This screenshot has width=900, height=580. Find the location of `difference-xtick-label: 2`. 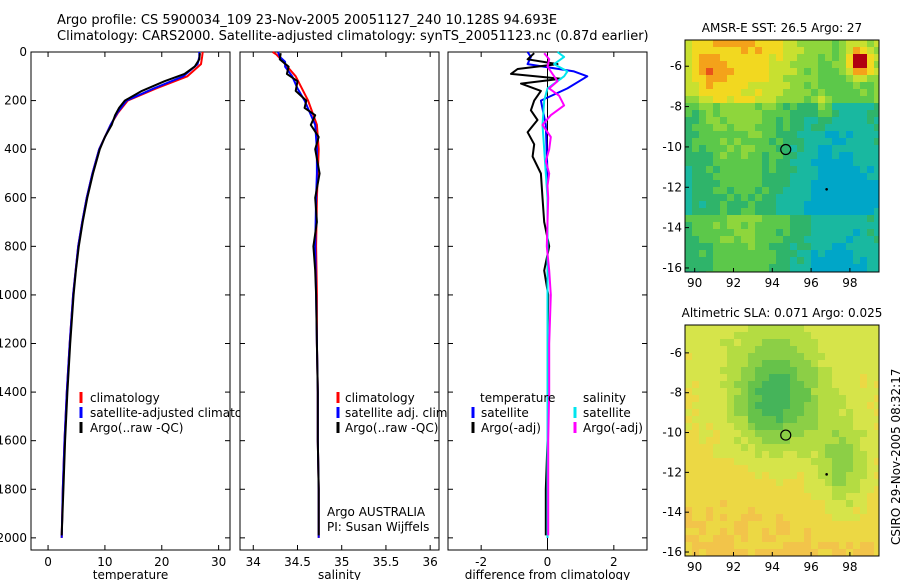

difference-xtick-label: 2 is located at coordinates (614, 562).